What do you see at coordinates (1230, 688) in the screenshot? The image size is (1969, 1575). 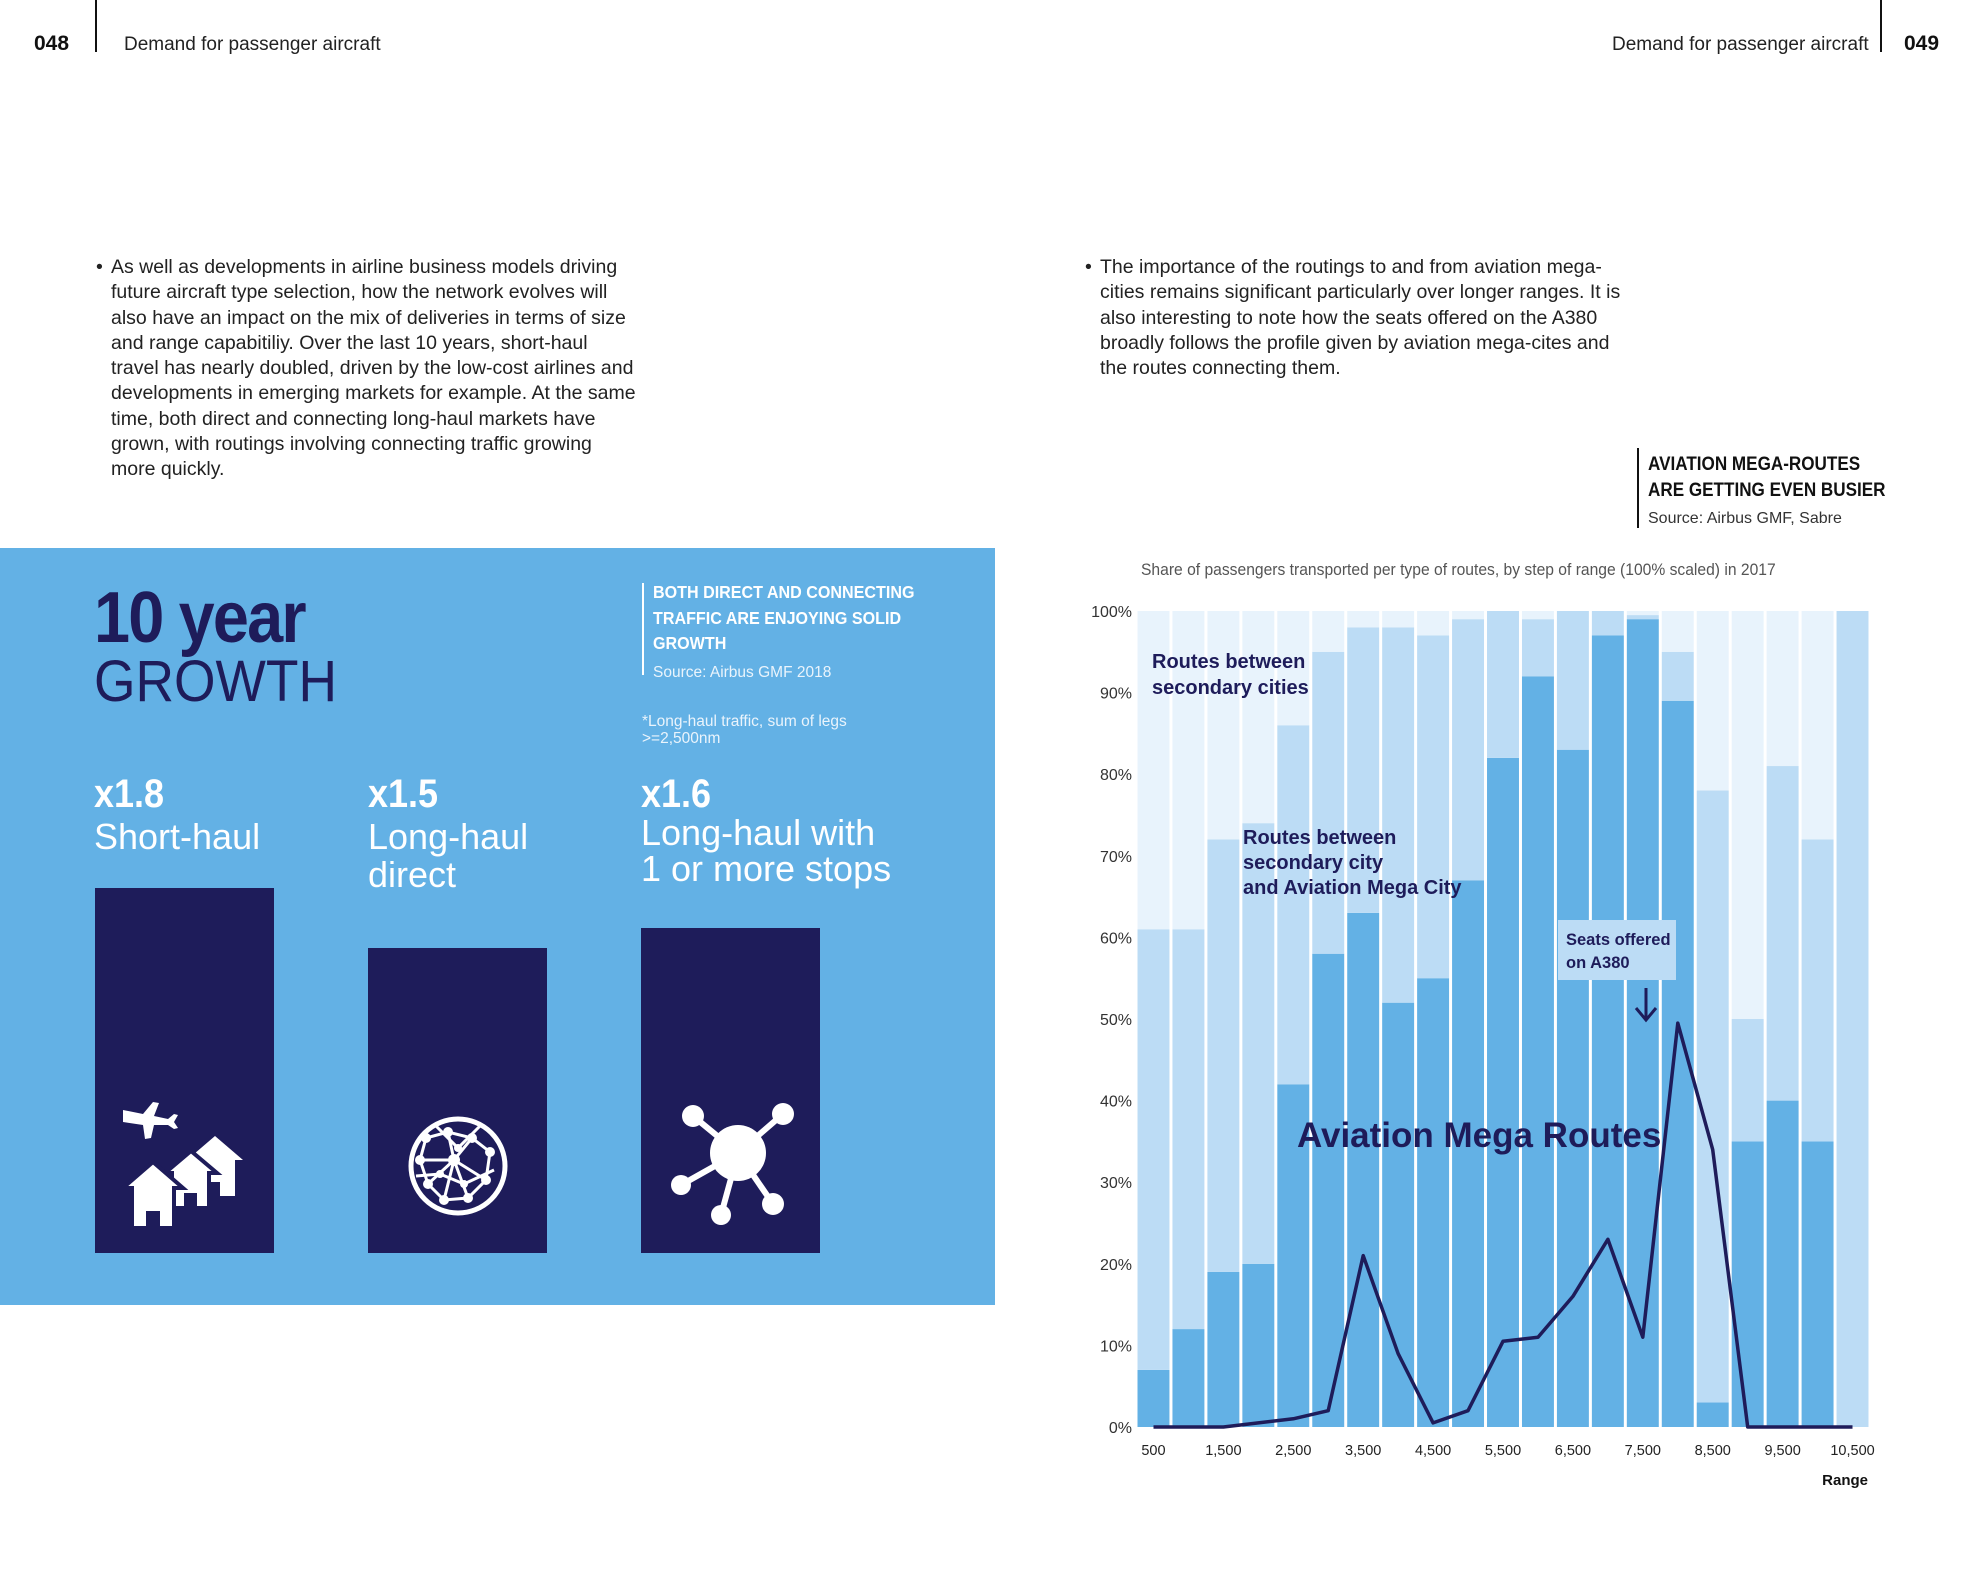 I see `annotation-secondary-cities: secondary cities` at bounding box center [1230, 688].